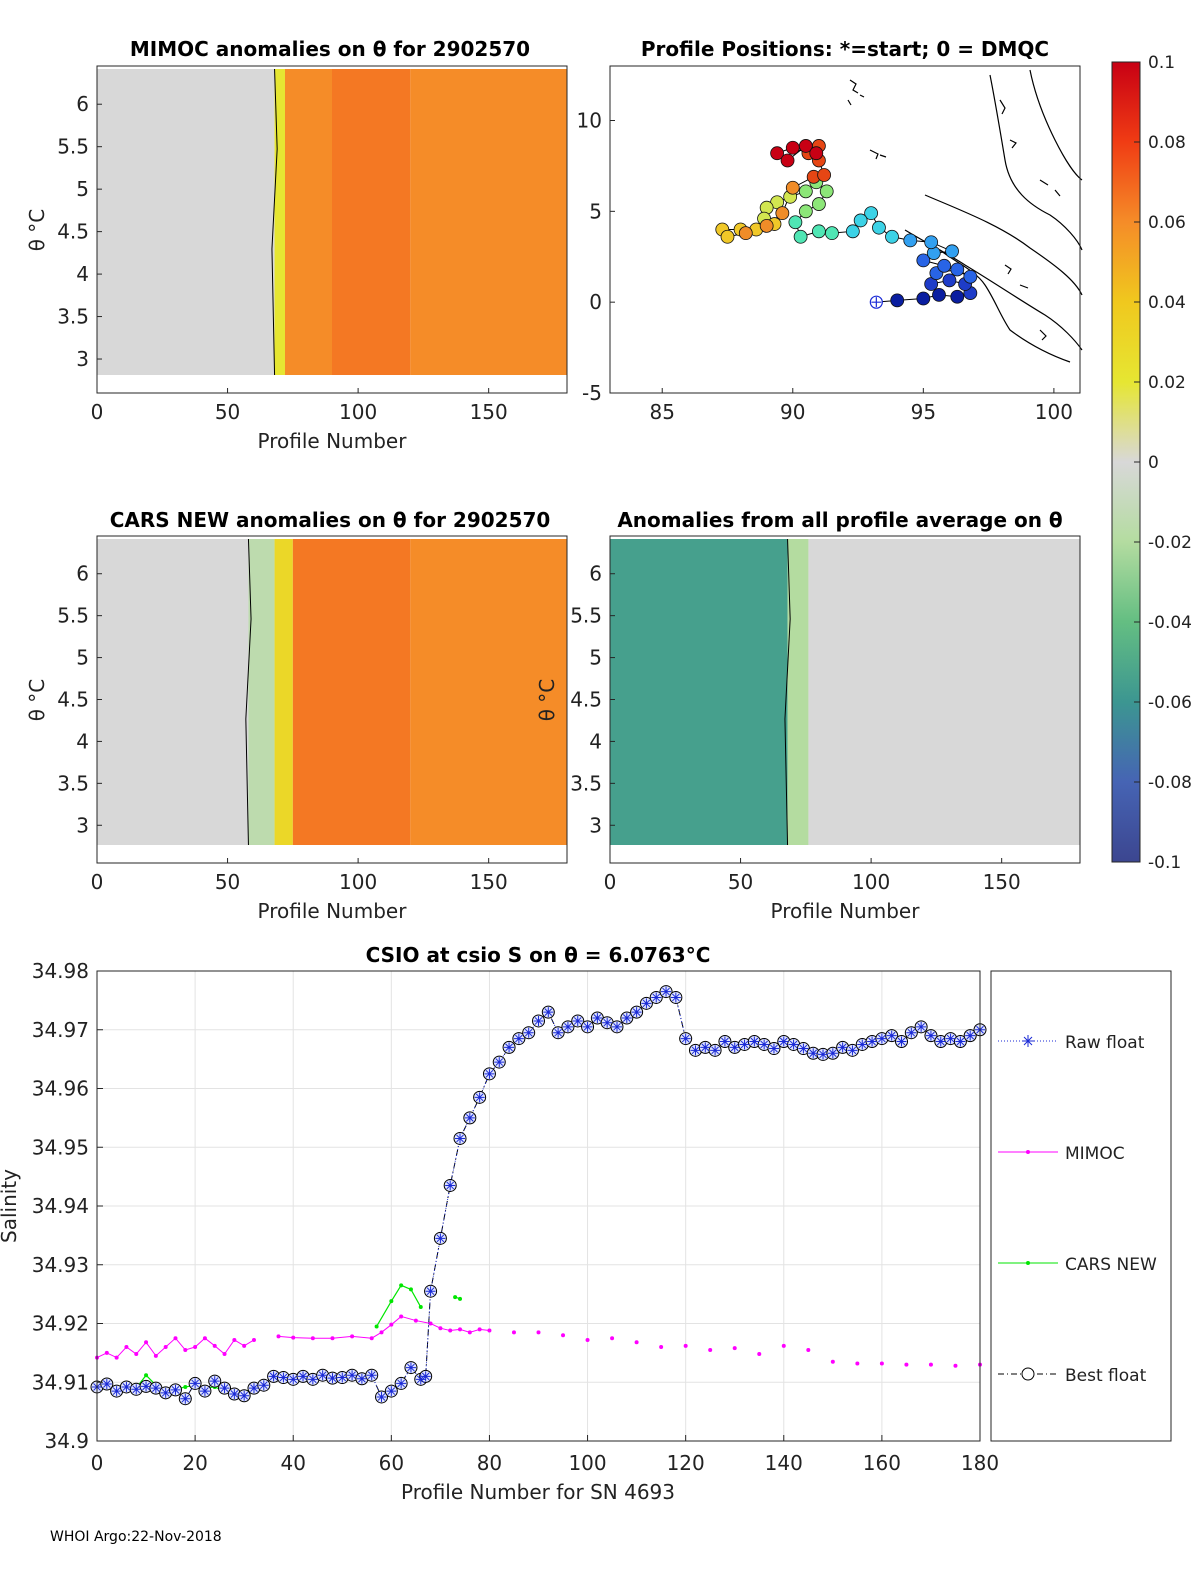 The image size is (1200, 1575). What do you see at coordinates (1071, 1043) in the screenshot?
I see `legend-entry: Raw float` at bounding box center [1071, 1043].